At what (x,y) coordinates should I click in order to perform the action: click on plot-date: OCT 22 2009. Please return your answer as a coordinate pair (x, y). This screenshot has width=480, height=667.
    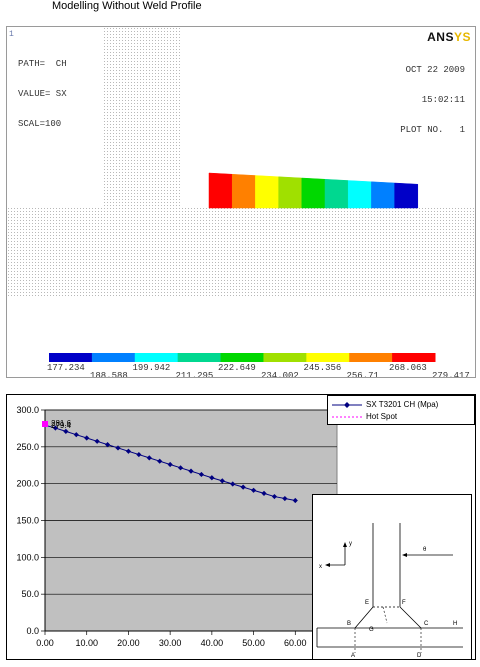
    Looking at the image, I should click on (435, 70).